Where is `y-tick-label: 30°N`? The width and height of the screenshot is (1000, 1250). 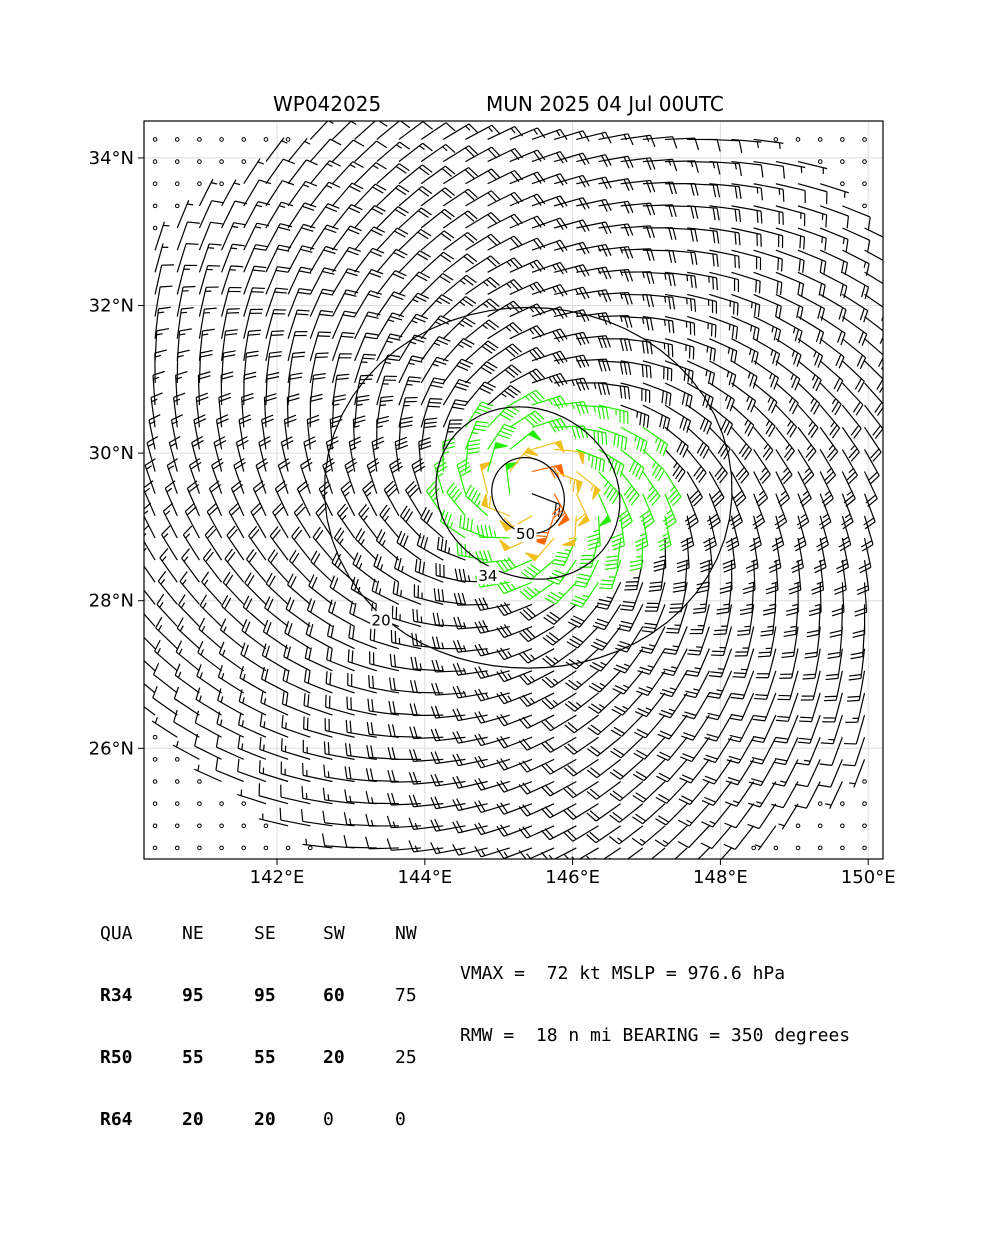
y-tick-label: 30°N is located at coordinates (111, 453).